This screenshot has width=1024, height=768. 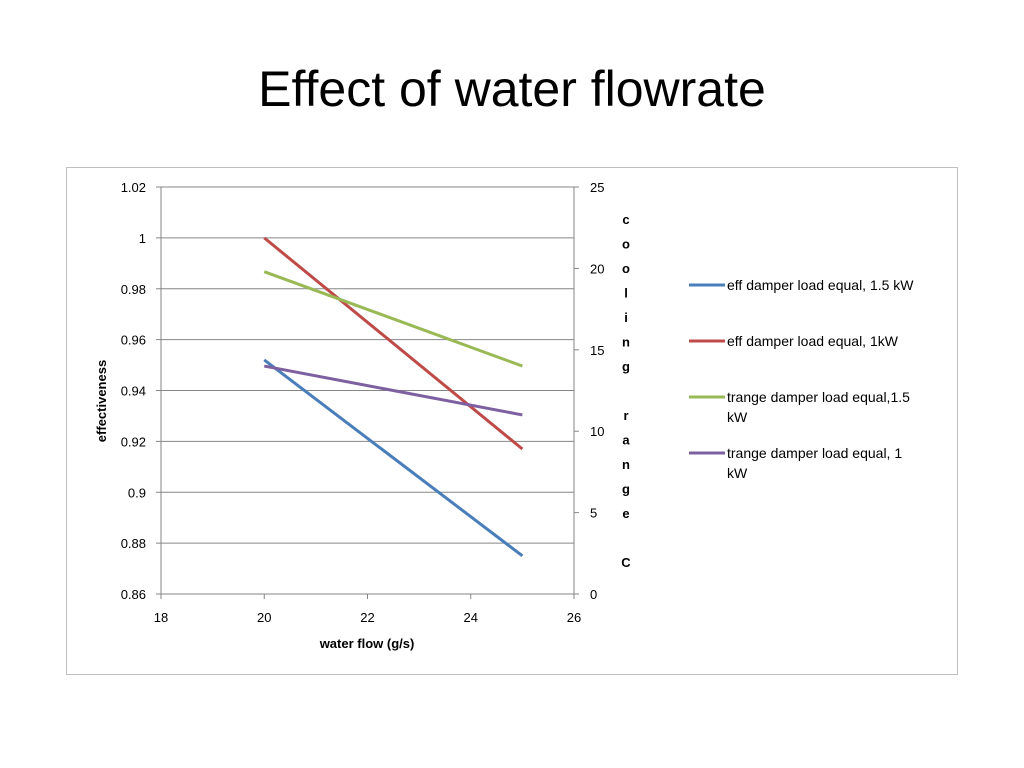 What do you see at coordinates (625, 219) in the screenshot?
I see `y2-axis-title-letter: c` at bounding box center [625, 219].